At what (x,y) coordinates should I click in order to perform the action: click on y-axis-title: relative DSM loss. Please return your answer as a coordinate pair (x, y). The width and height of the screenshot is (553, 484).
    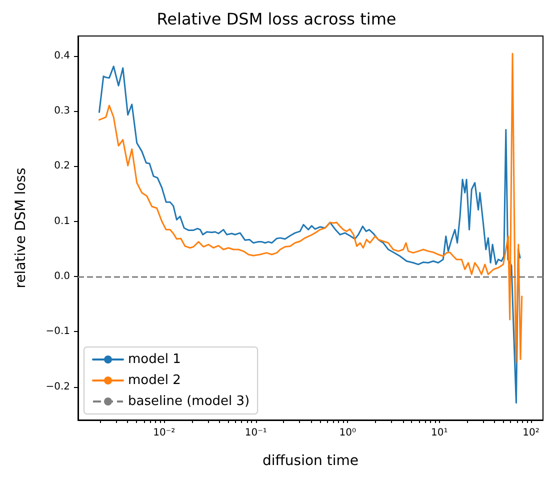
    Looking at the image, I should click on (21, 228).